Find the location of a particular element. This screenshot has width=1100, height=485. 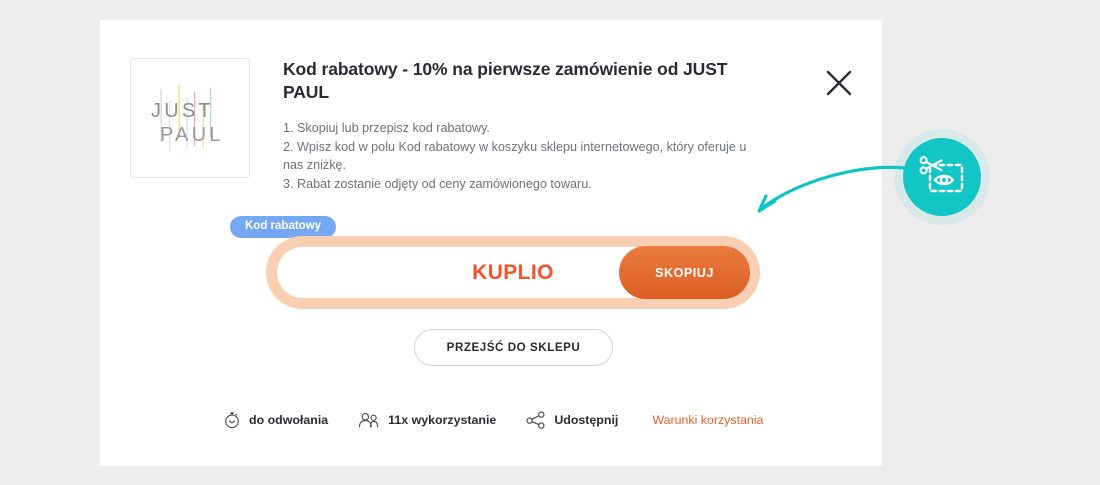

merchant-logo: JUST PAUL is located at coordinates (190, 118).